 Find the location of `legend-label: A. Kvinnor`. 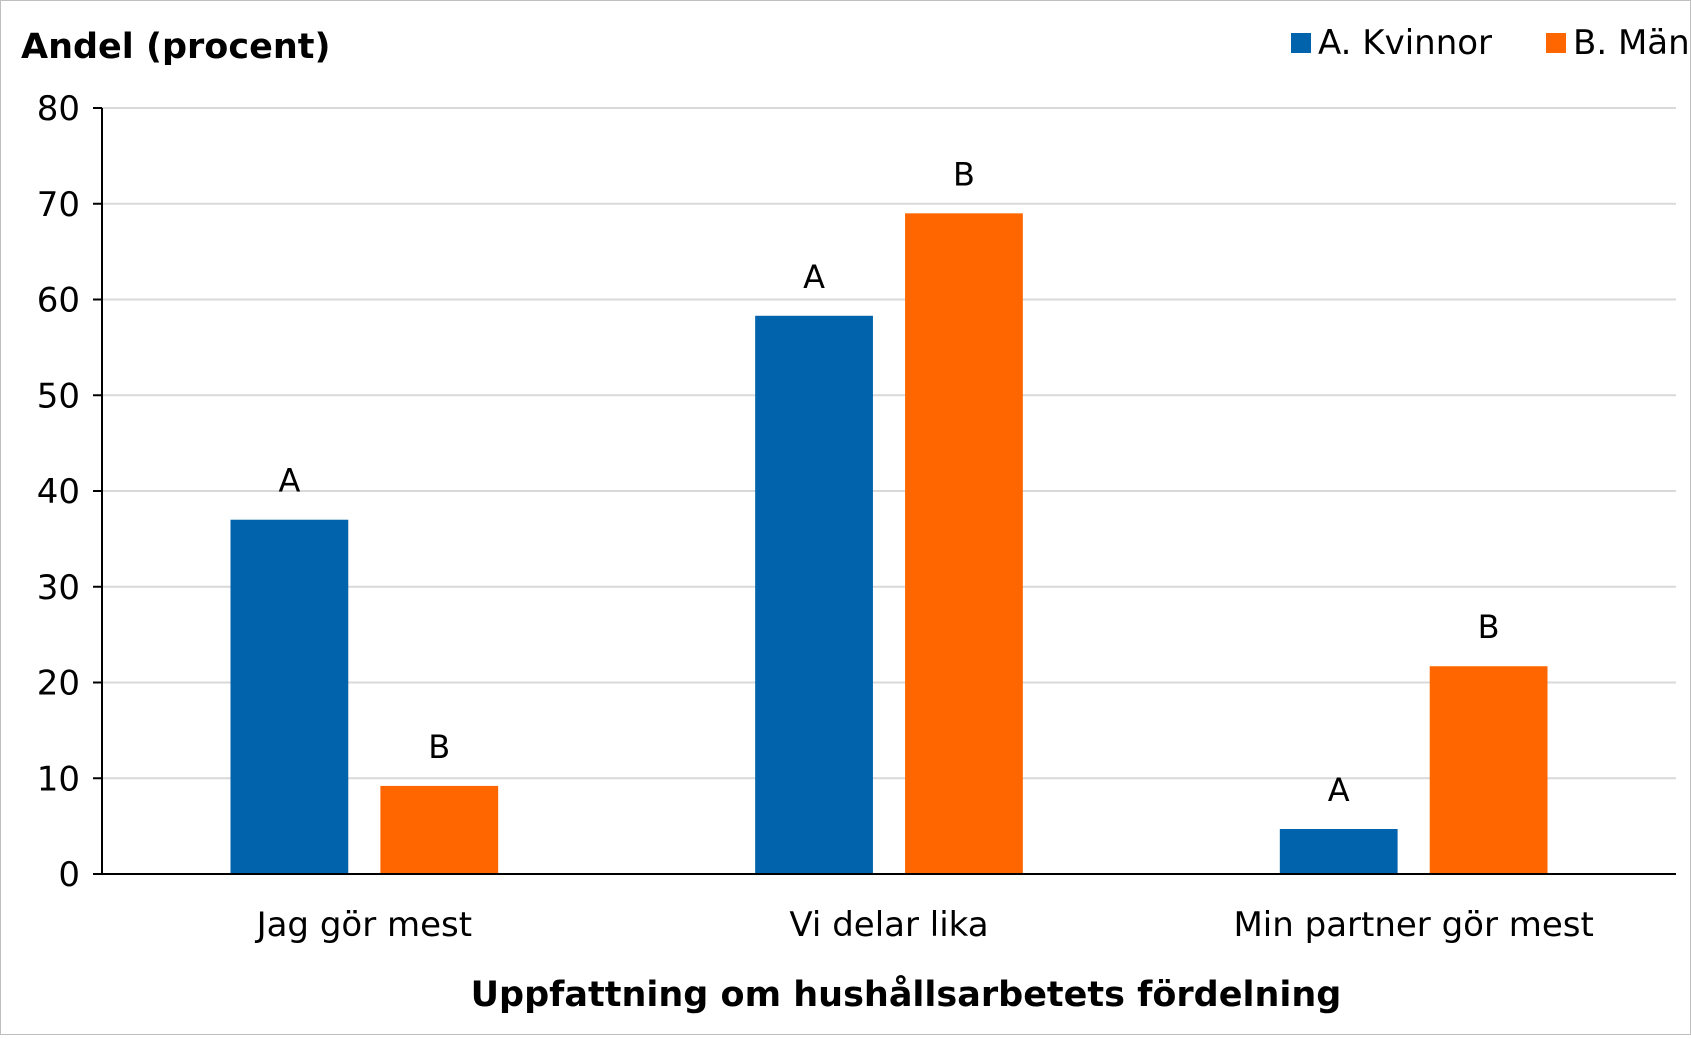

legend-label: A. Kvinnor is located at coordinates (1405, 43).